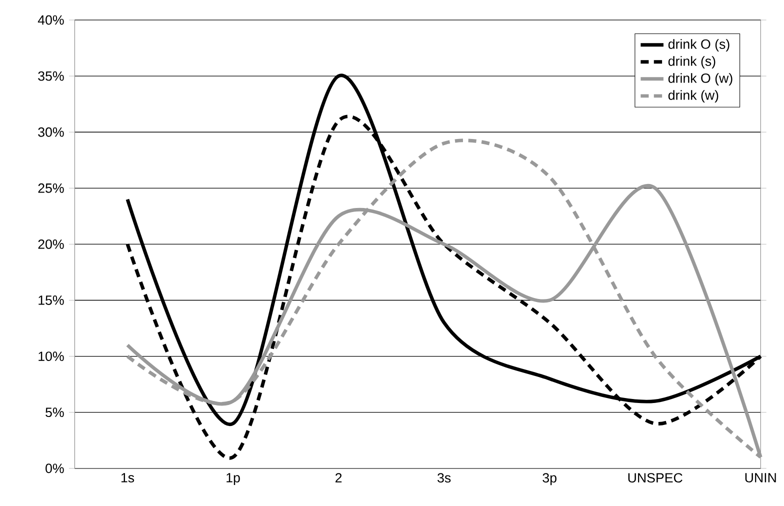 The width and height of the screenshot is (784, 506). I want to click on x-tick-label: UNIN, so click(760, 477).